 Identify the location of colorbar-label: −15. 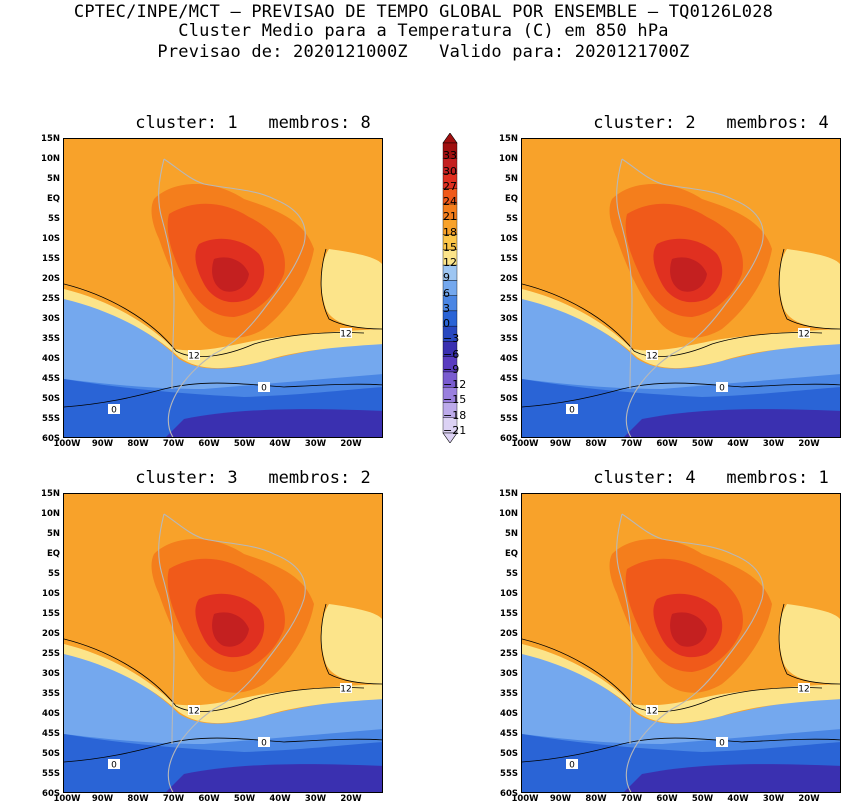
(455, 400).